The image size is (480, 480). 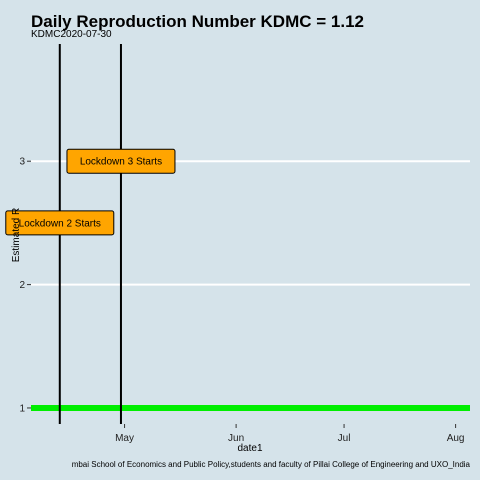 I want to click on lockdown-label-text: Lockdown 2 Starts, so click(x=60, y=223).